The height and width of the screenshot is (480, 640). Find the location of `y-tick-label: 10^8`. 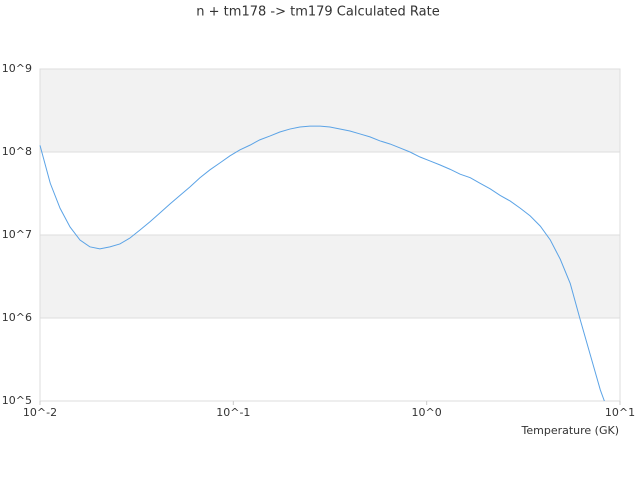

y-tick-label: 10^8 is located at coordinates (17, 151).